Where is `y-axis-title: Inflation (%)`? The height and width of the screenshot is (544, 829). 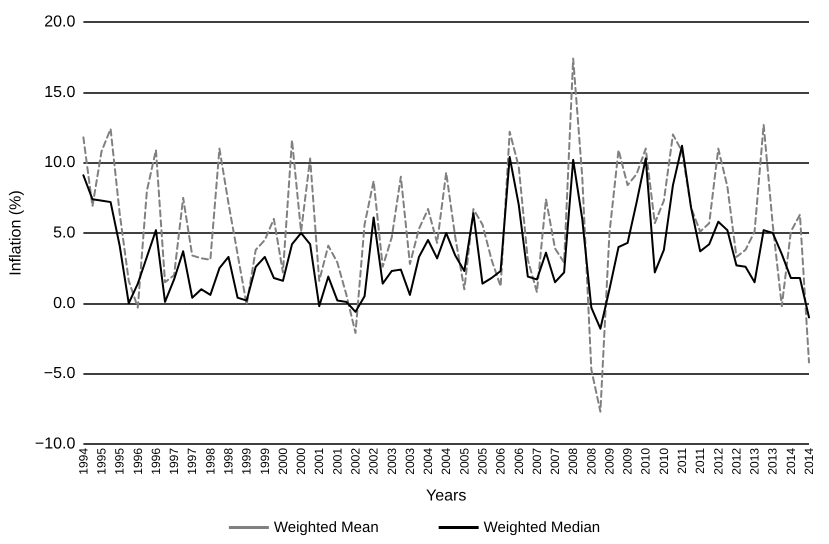 y-axis-title: Inflation (%) is located at coordinates (16, 233).